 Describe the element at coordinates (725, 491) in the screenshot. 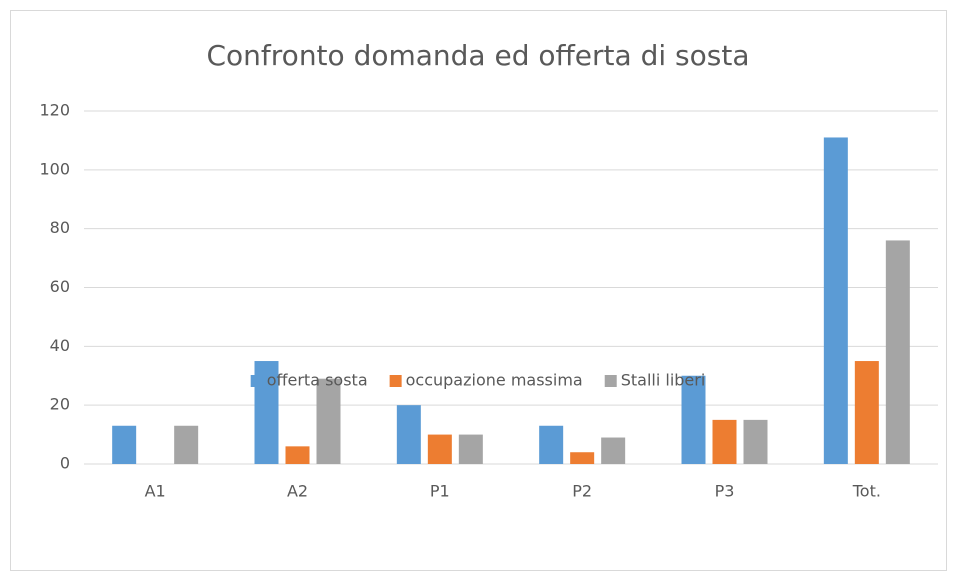

I see `x-tick-label: P3` at that location.